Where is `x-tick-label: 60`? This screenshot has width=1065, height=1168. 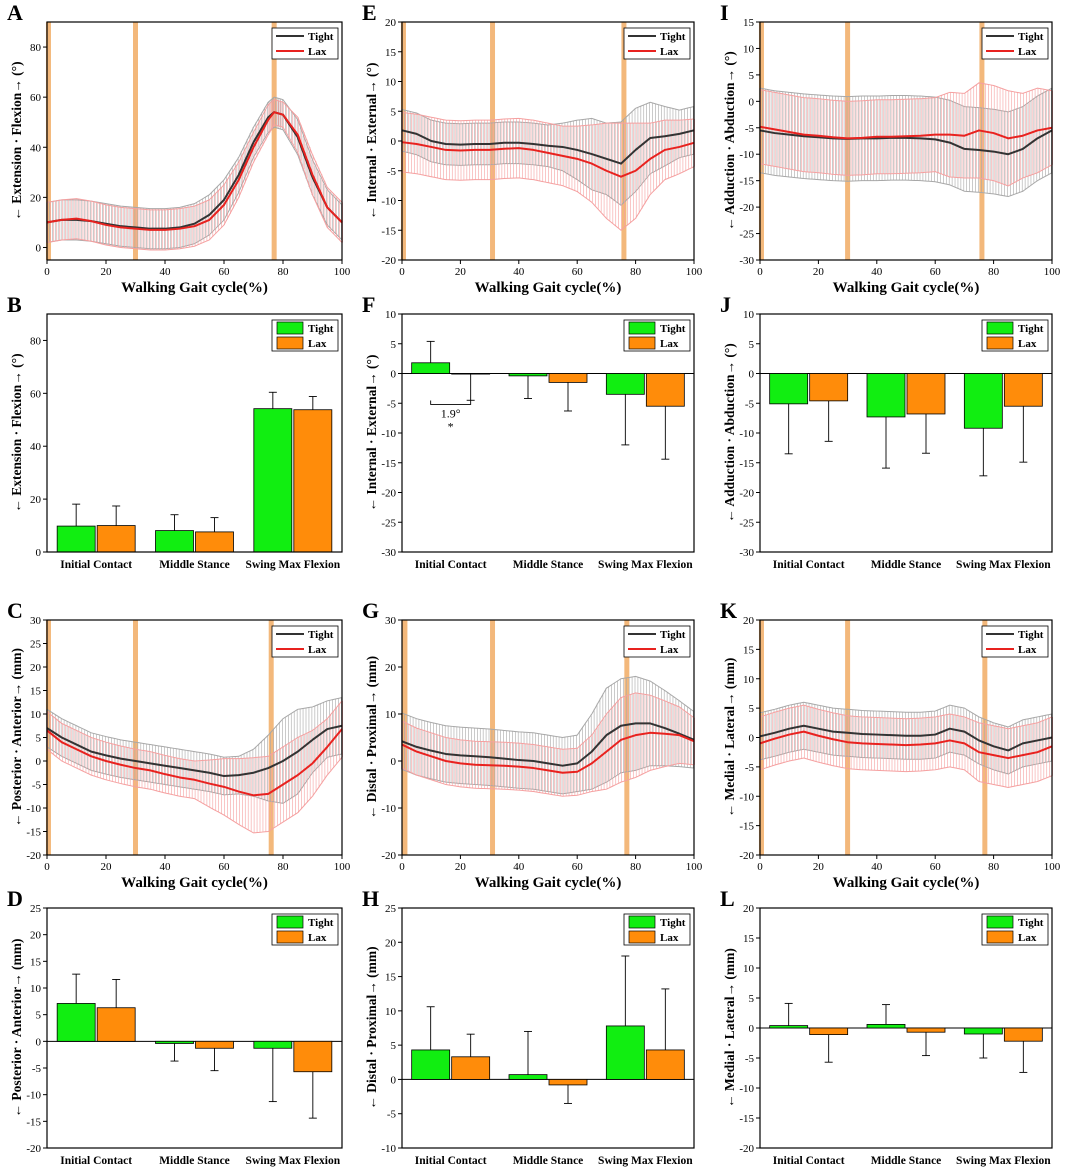
x-tick-label: 60 is located at coordinates (578, 867).